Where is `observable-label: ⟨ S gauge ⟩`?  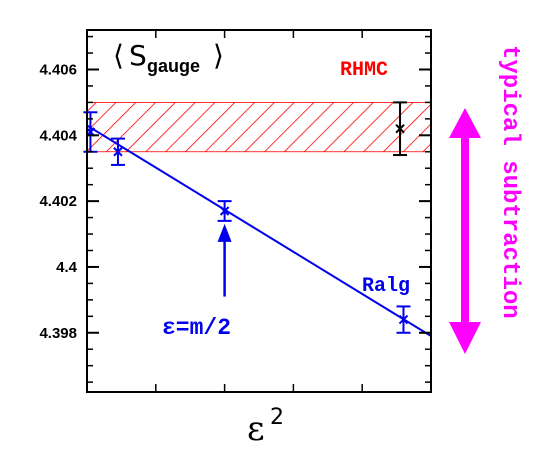
observable-label: ⟨ S gauge ⟩ is located at coordinates (168, 57).